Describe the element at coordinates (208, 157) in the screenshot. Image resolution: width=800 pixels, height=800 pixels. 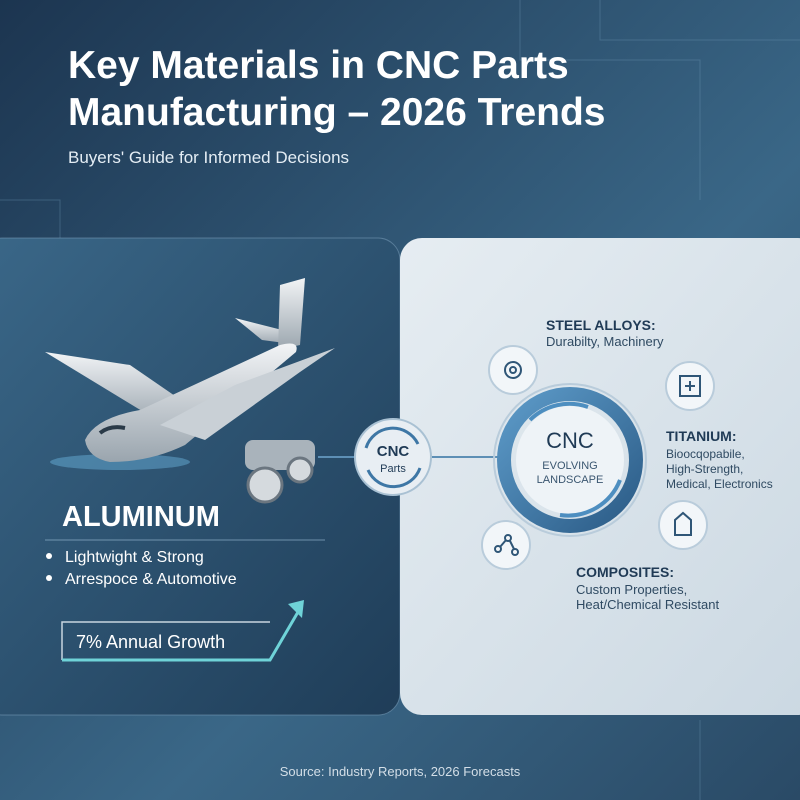
I see `subtitle: Buyers' Guide for Informed Decisions` at that location.